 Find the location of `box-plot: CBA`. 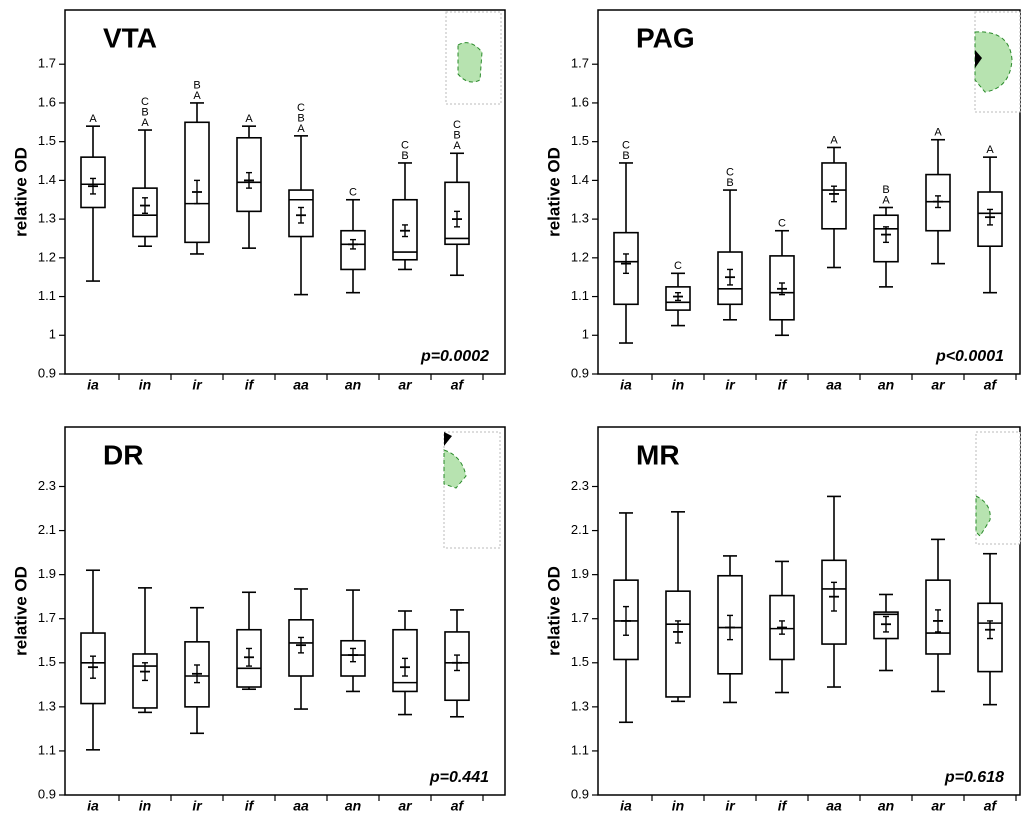

box-plot: CBA is located at coordinates (301, 199).